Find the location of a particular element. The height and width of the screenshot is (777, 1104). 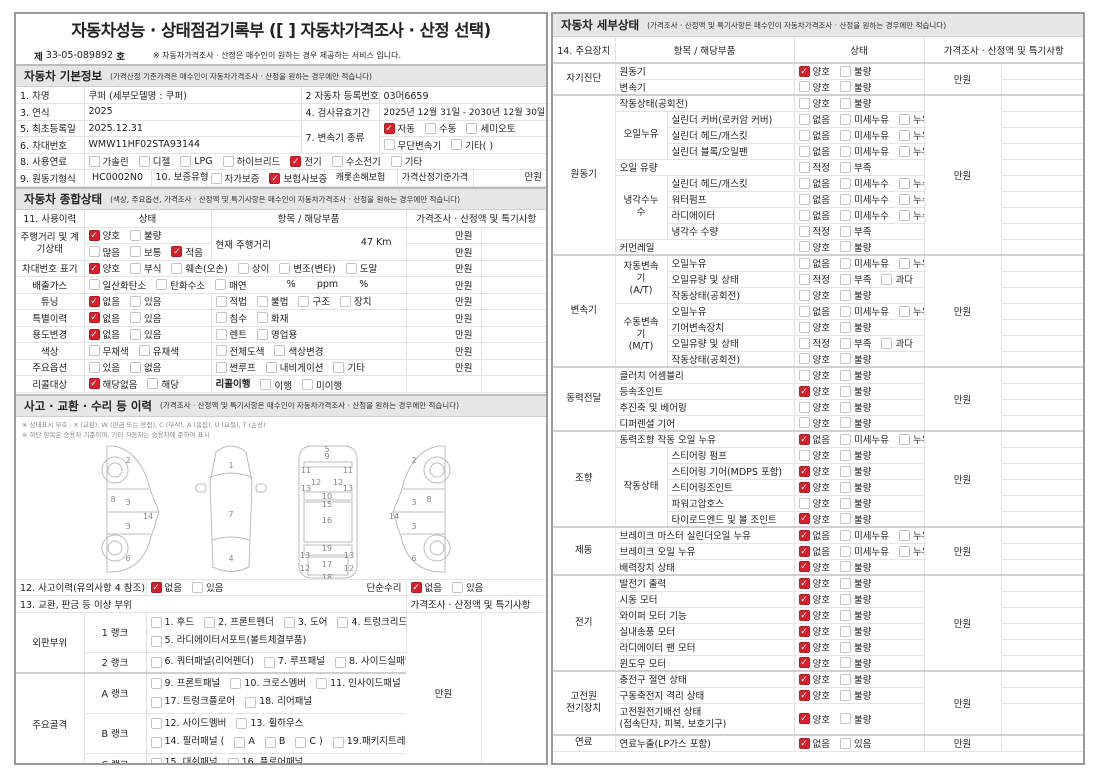

checkbox-option: 도말 is located at coordinates (361, 268).